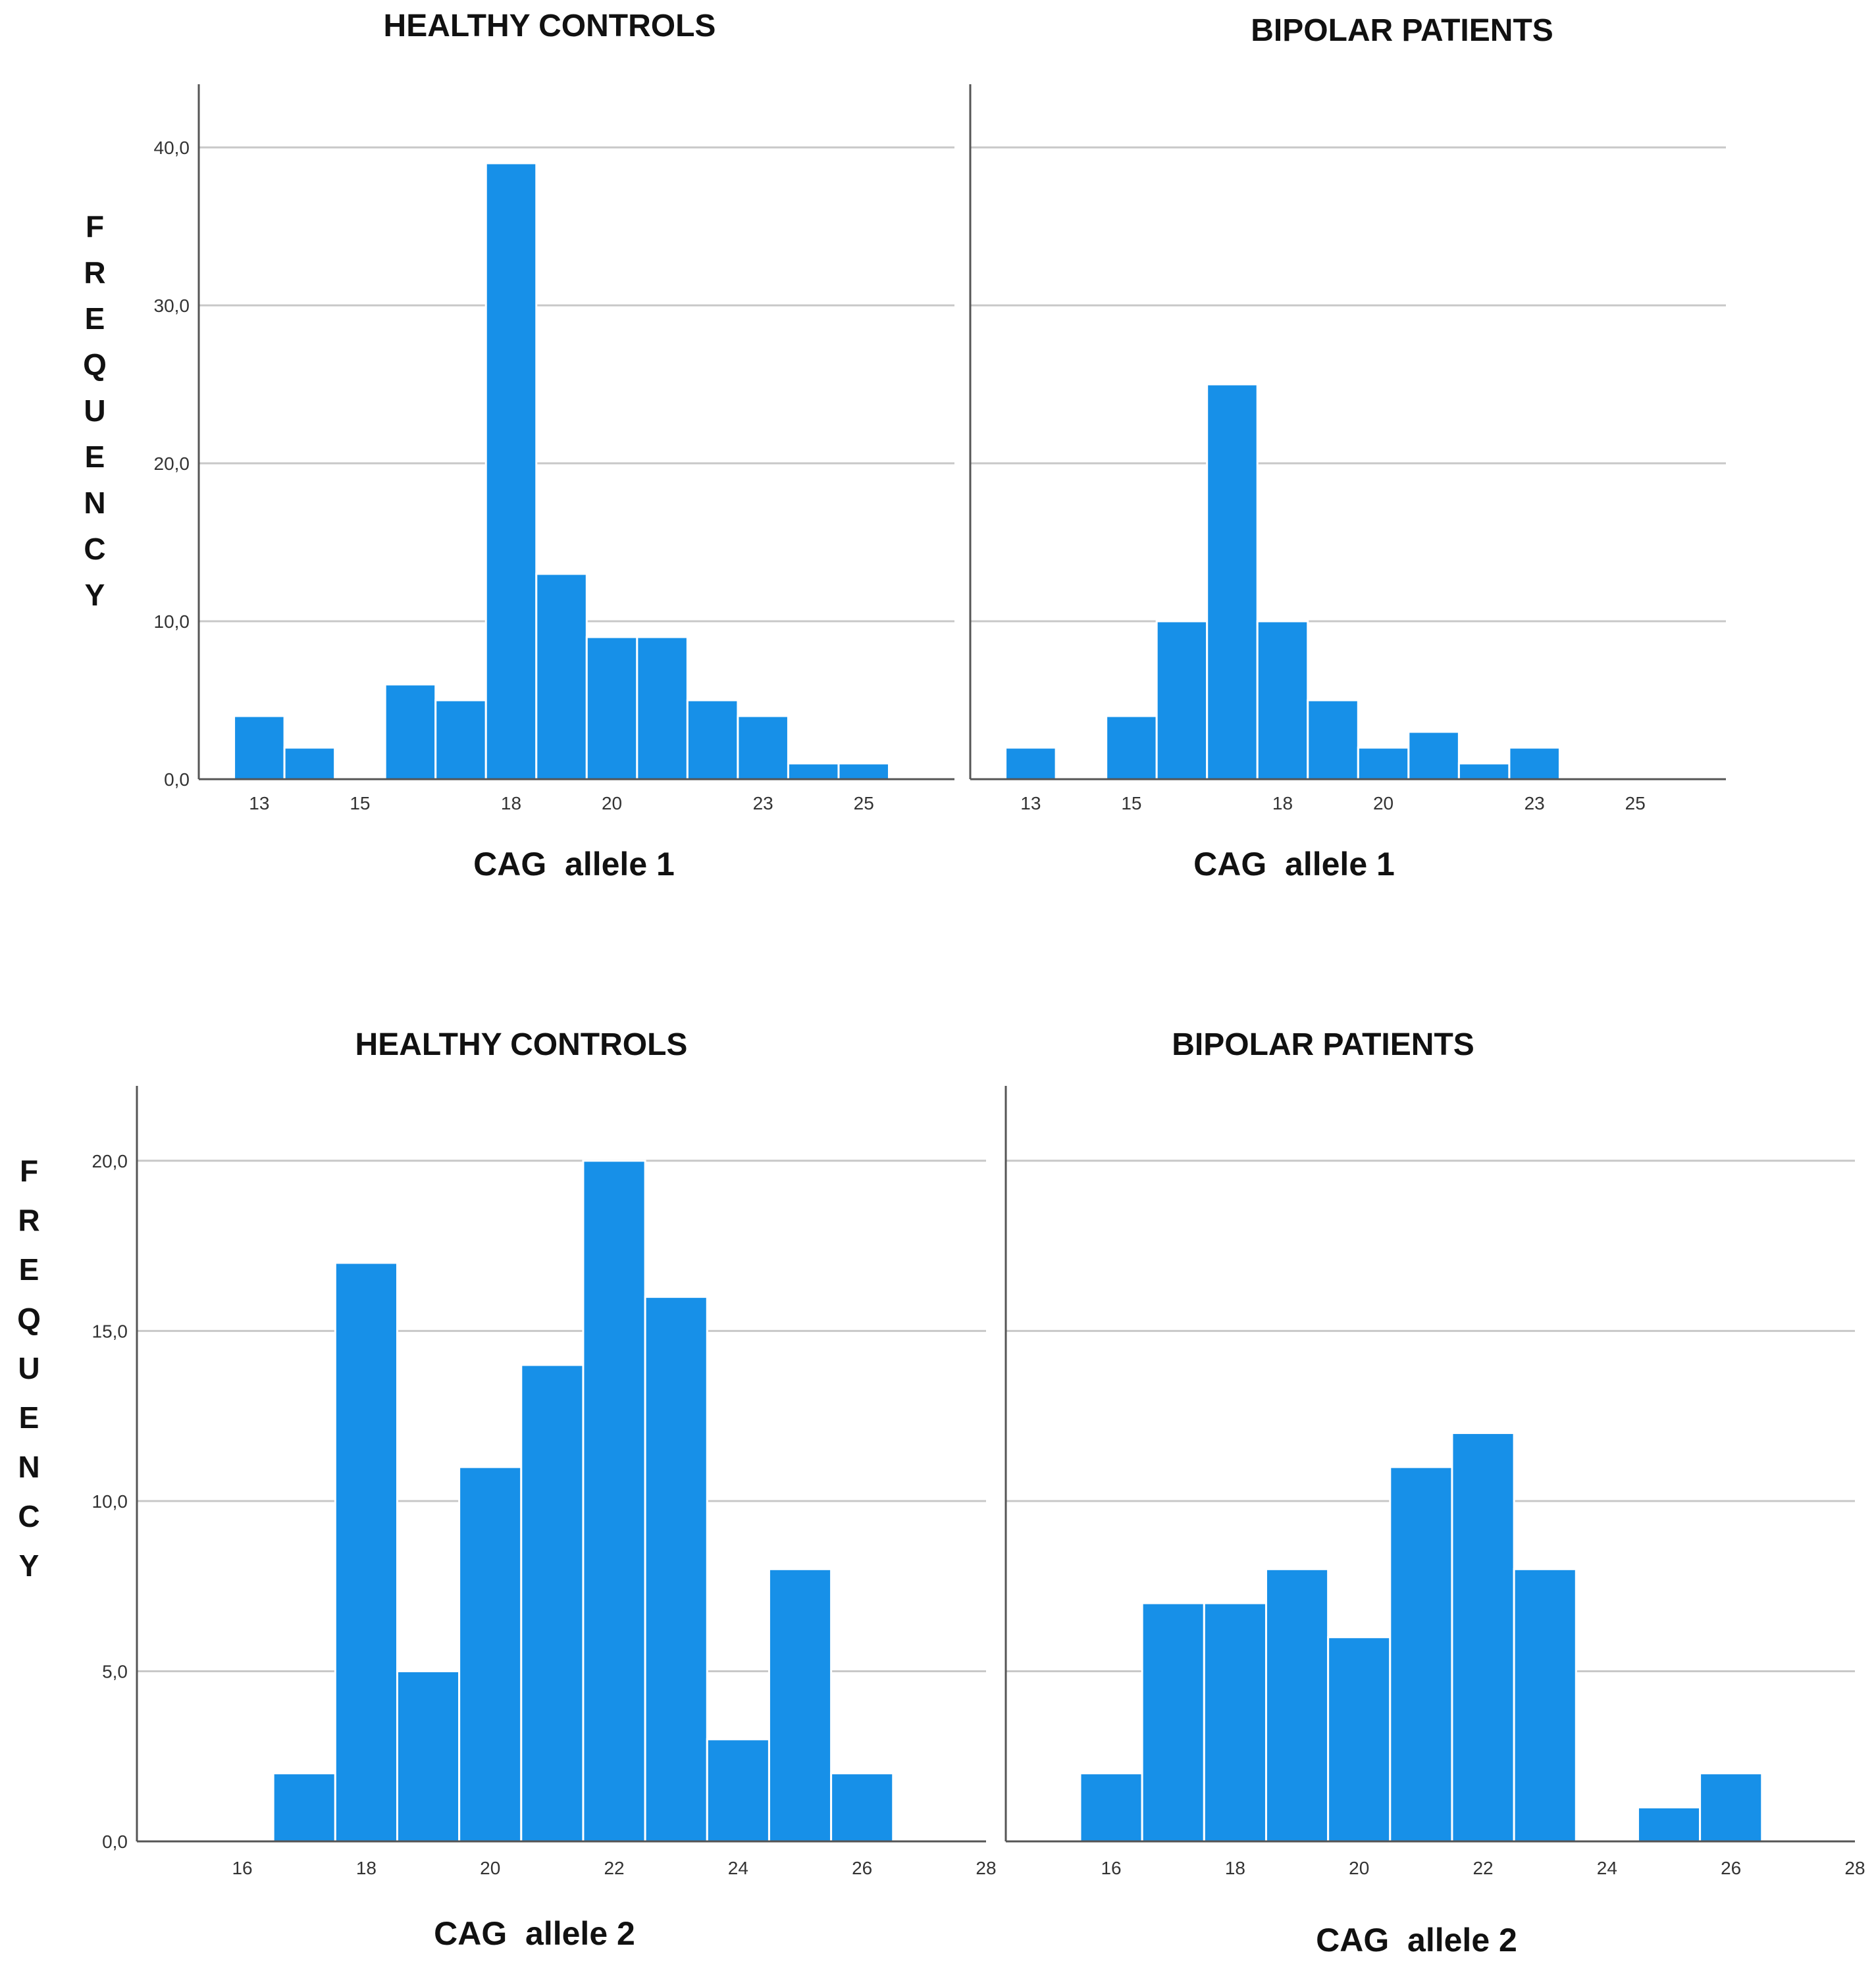 Image resolution: width=1876 pixels, height=1973 pixels. Describe the element at coordinates (1854, 1868) in the screenshot. I see `x-tick-label: 28` at that location.